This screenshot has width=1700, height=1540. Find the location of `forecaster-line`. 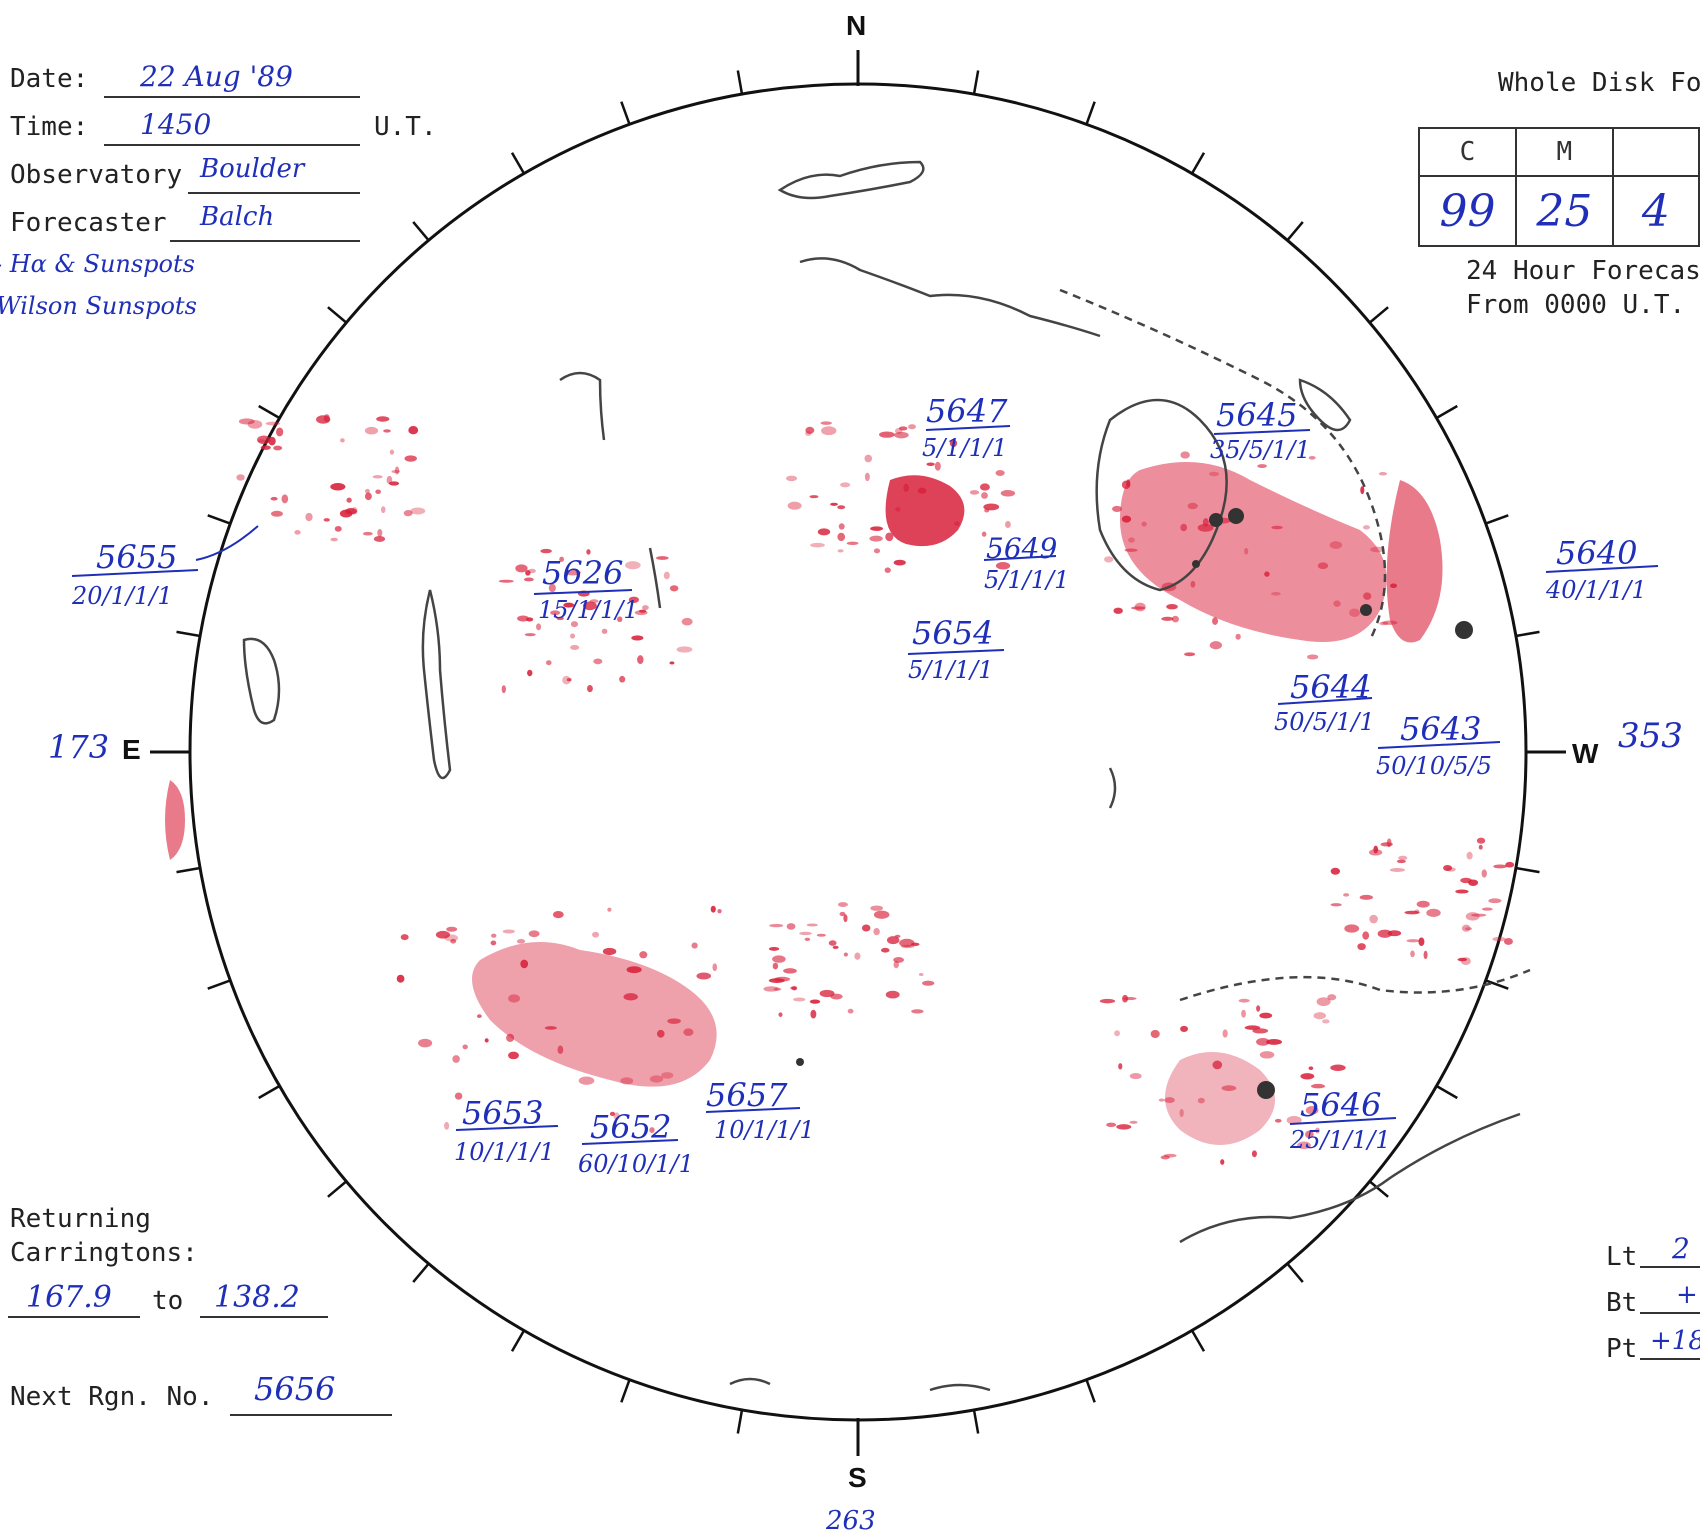

forecaster-line is located at coordinates (265, 241).